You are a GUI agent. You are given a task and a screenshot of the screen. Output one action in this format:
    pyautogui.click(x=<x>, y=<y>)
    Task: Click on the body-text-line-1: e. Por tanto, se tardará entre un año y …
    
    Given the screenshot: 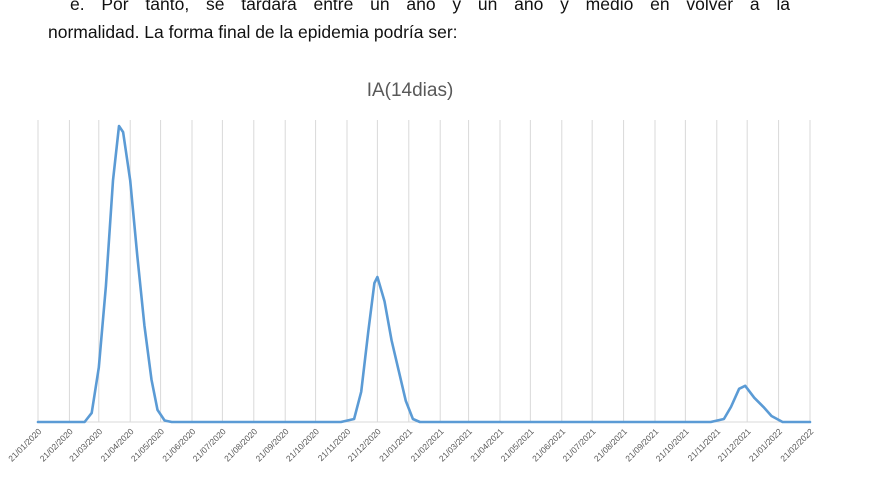 What is the action you would take?
    pyautogui.click(x=430, y=7)
    